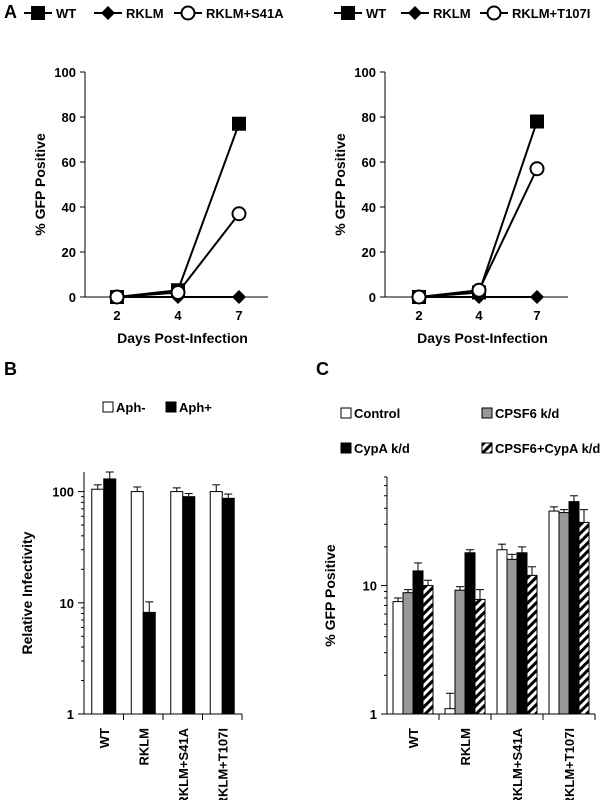 This screenshot has width=614, height=800. Describe the element at coordinates (527, 413) in the screenshot. I see `legend-label: CPSF6 k/d` at that location.